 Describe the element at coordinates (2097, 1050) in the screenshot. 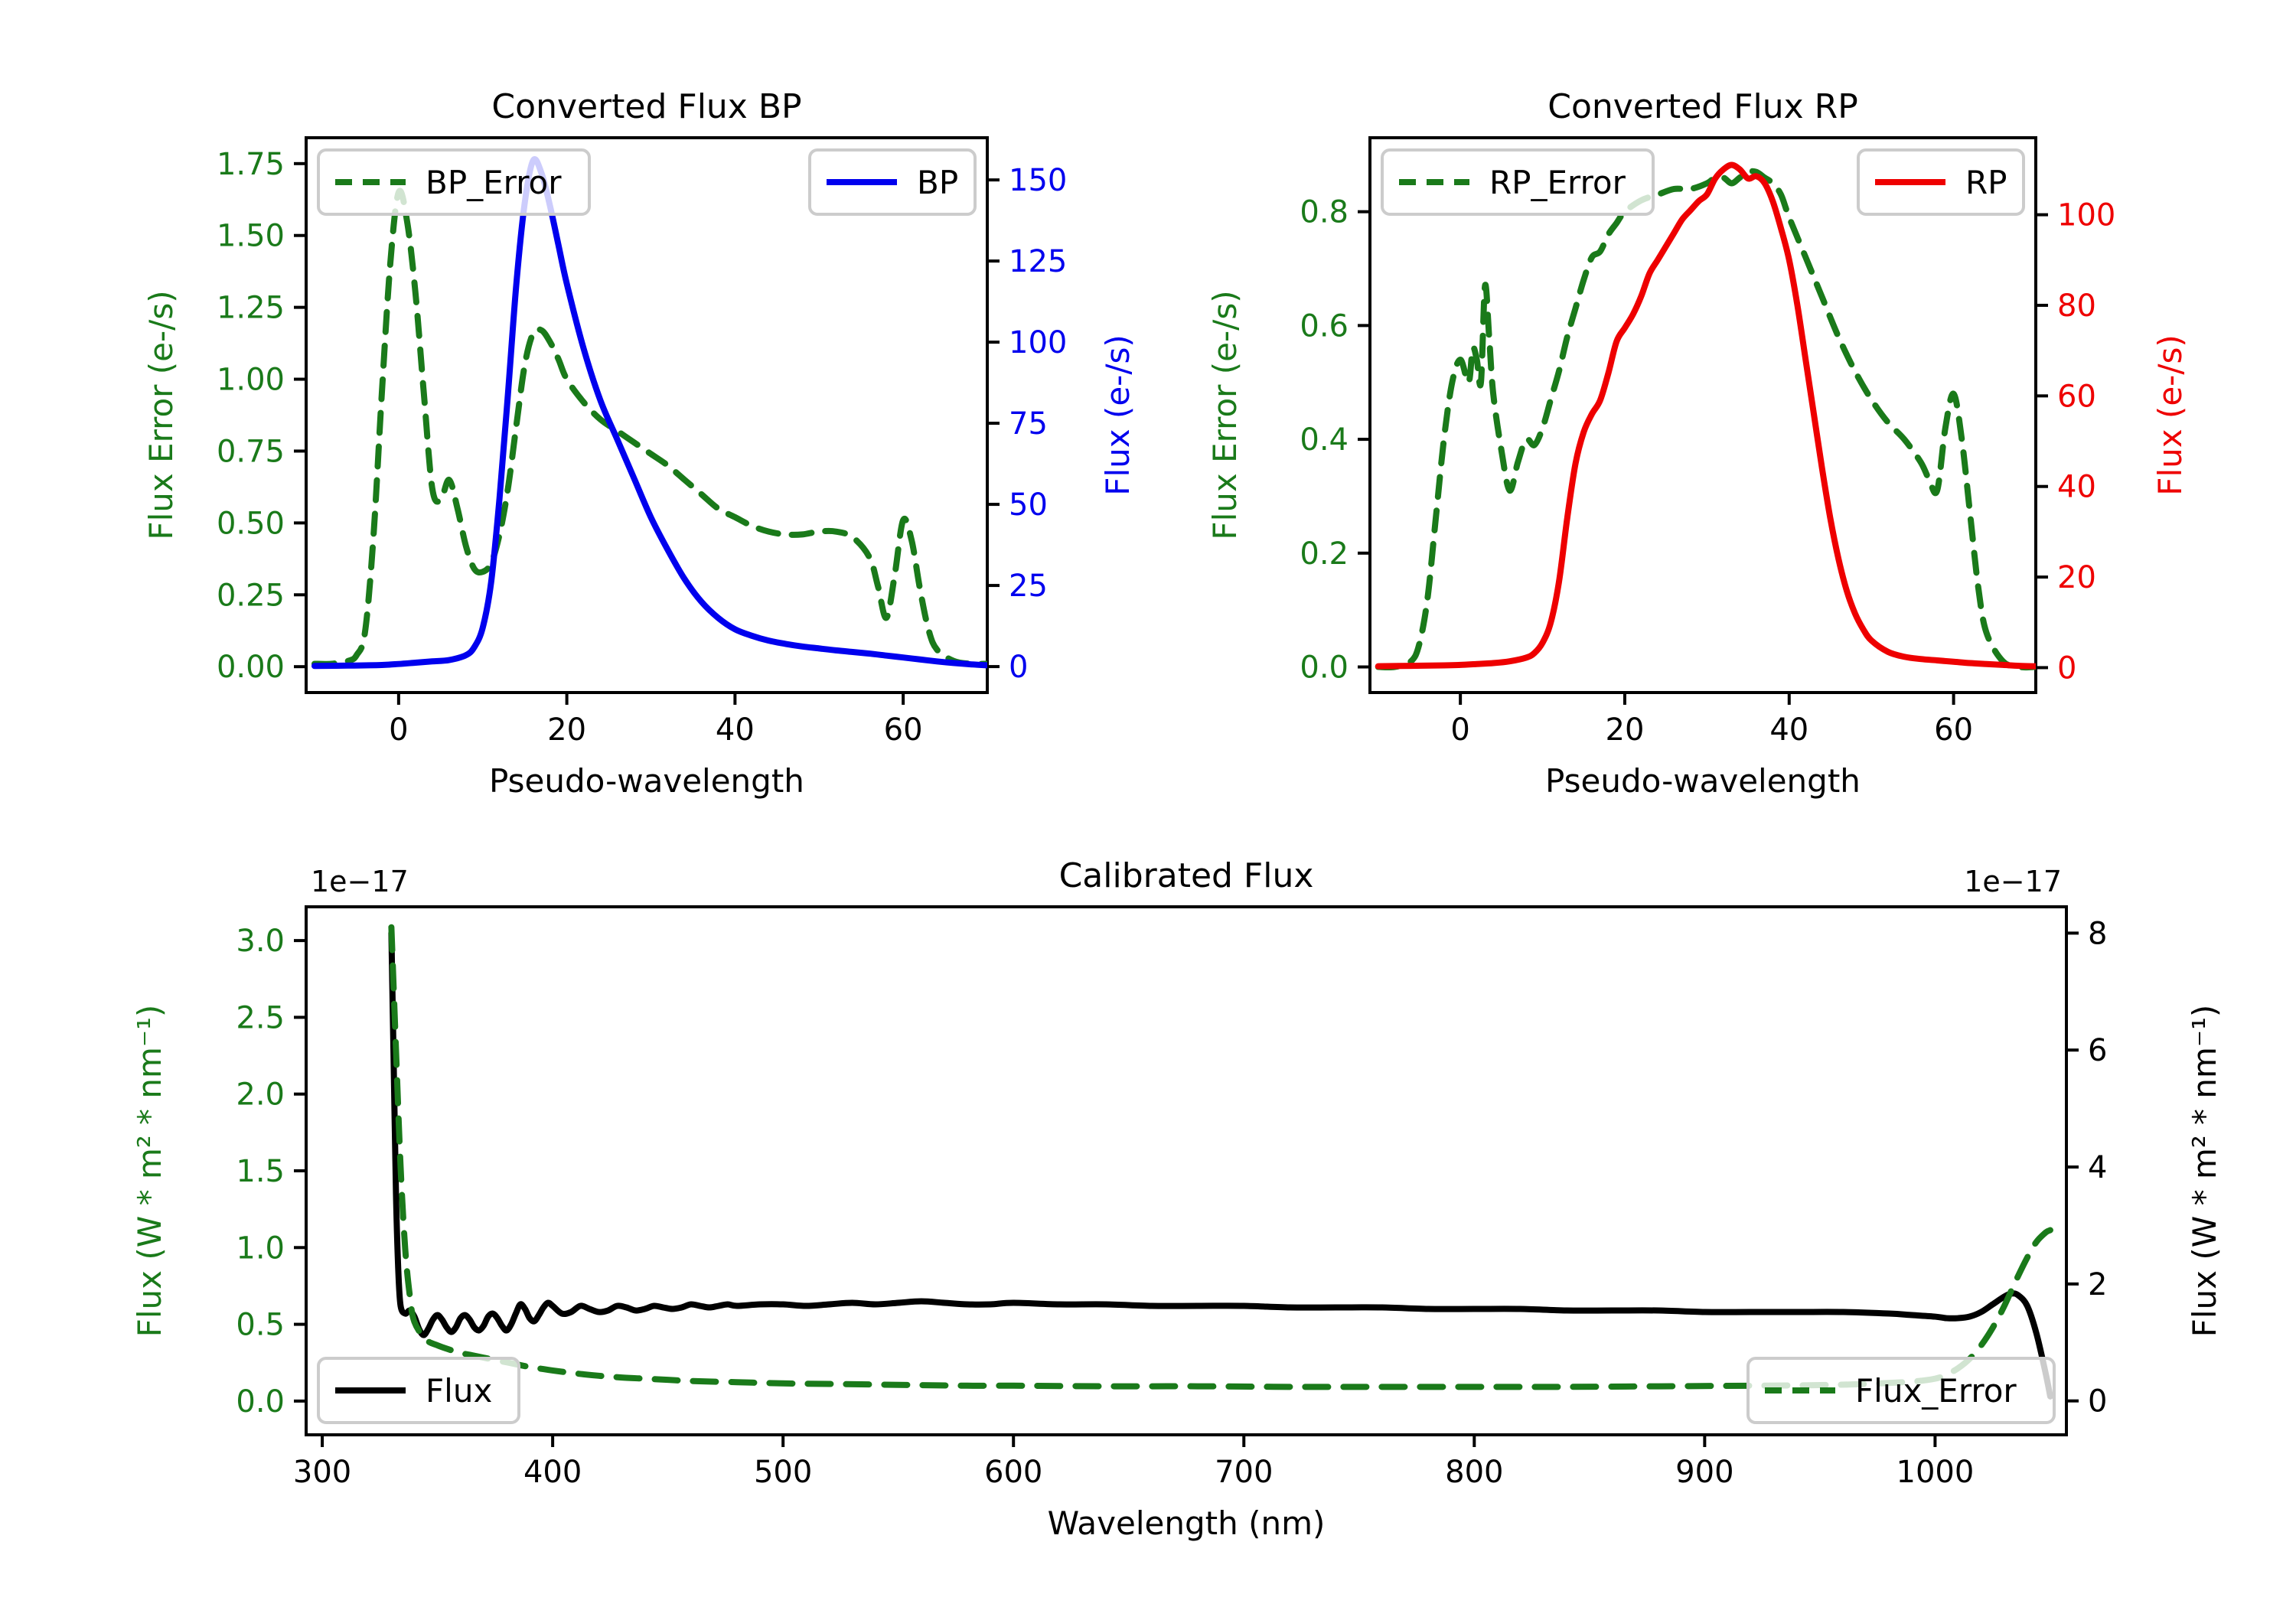

I see `y-tick-label-right: 6` at that location.